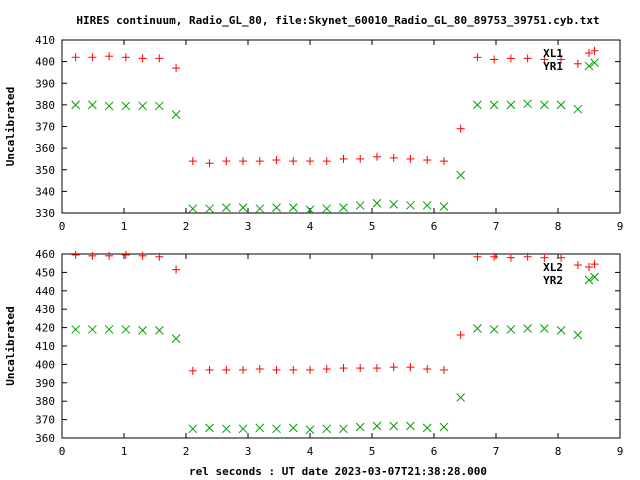  Describe the element at coordinates (45, 191) in the screenshot. I see `y-tick-label: 340` at that location.